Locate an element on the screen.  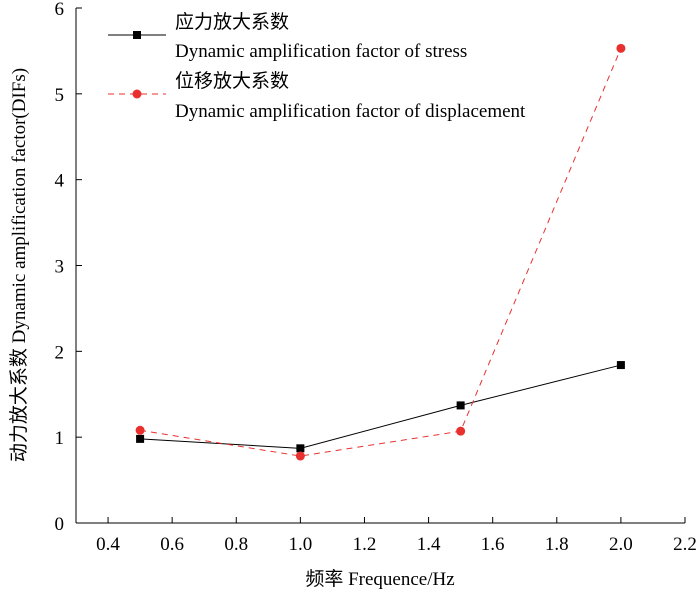
x-tick-label: 2.0 is located at coordinates (621, 544).